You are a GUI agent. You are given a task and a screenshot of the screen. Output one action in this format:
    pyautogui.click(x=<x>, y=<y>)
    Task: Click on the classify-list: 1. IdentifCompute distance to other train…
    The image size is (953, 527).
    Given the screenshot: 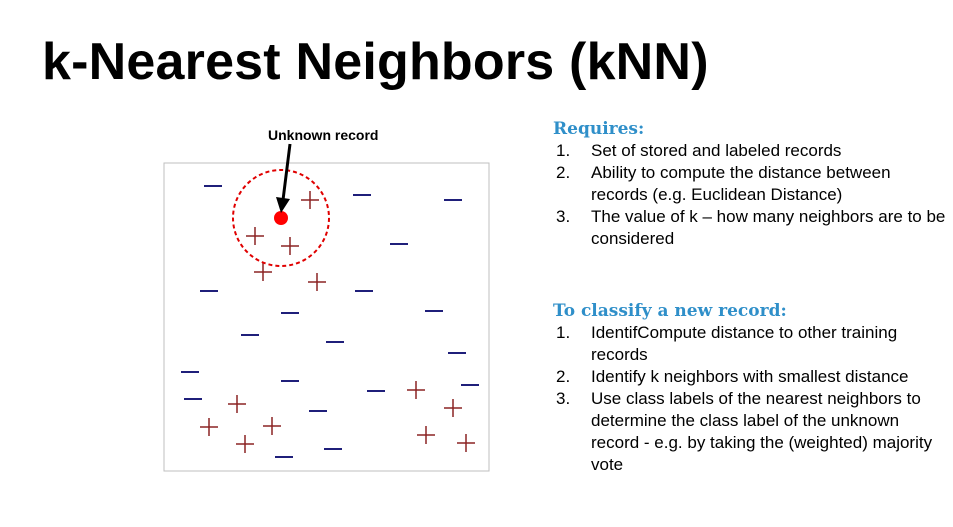 What is the action you would take?
    pyautogui.click(x=753, y=399)
    